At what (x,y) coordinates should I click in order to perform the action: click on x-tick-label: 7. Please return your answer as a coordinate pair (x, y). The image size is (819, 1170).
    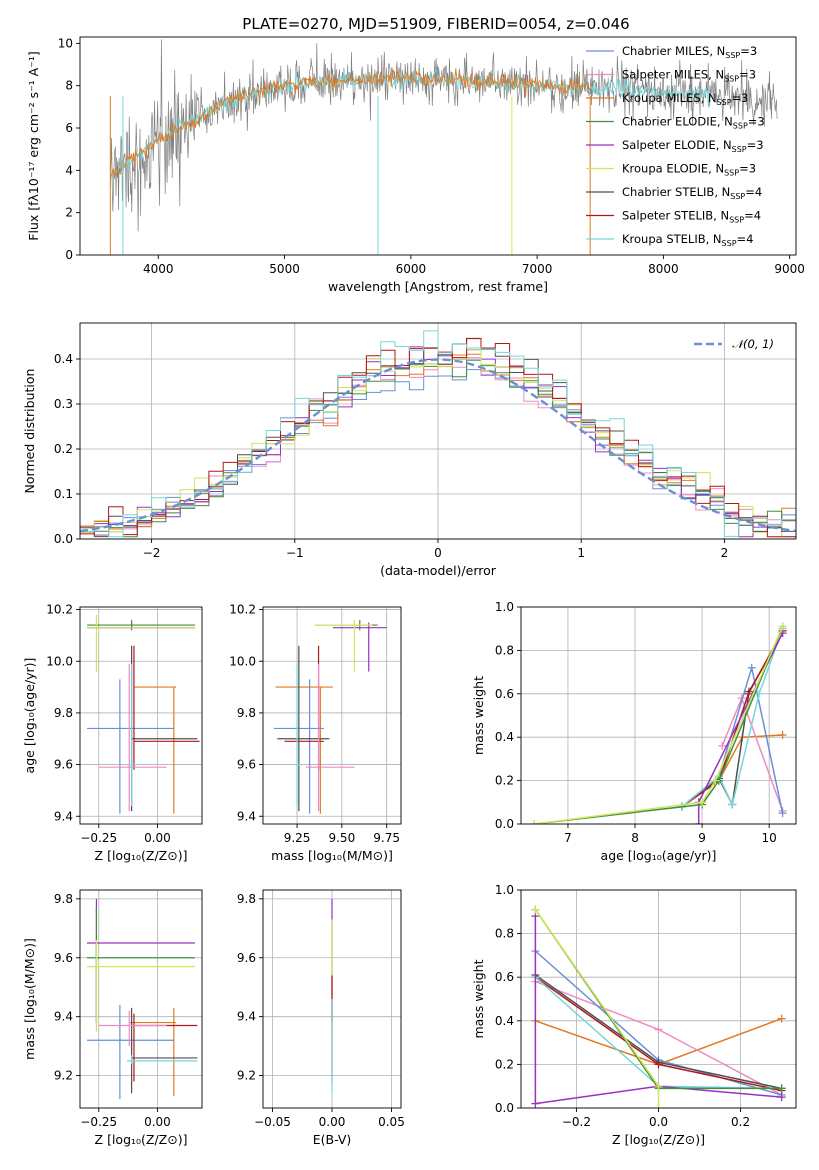
    Looking at the image, I should click on (568, 838).